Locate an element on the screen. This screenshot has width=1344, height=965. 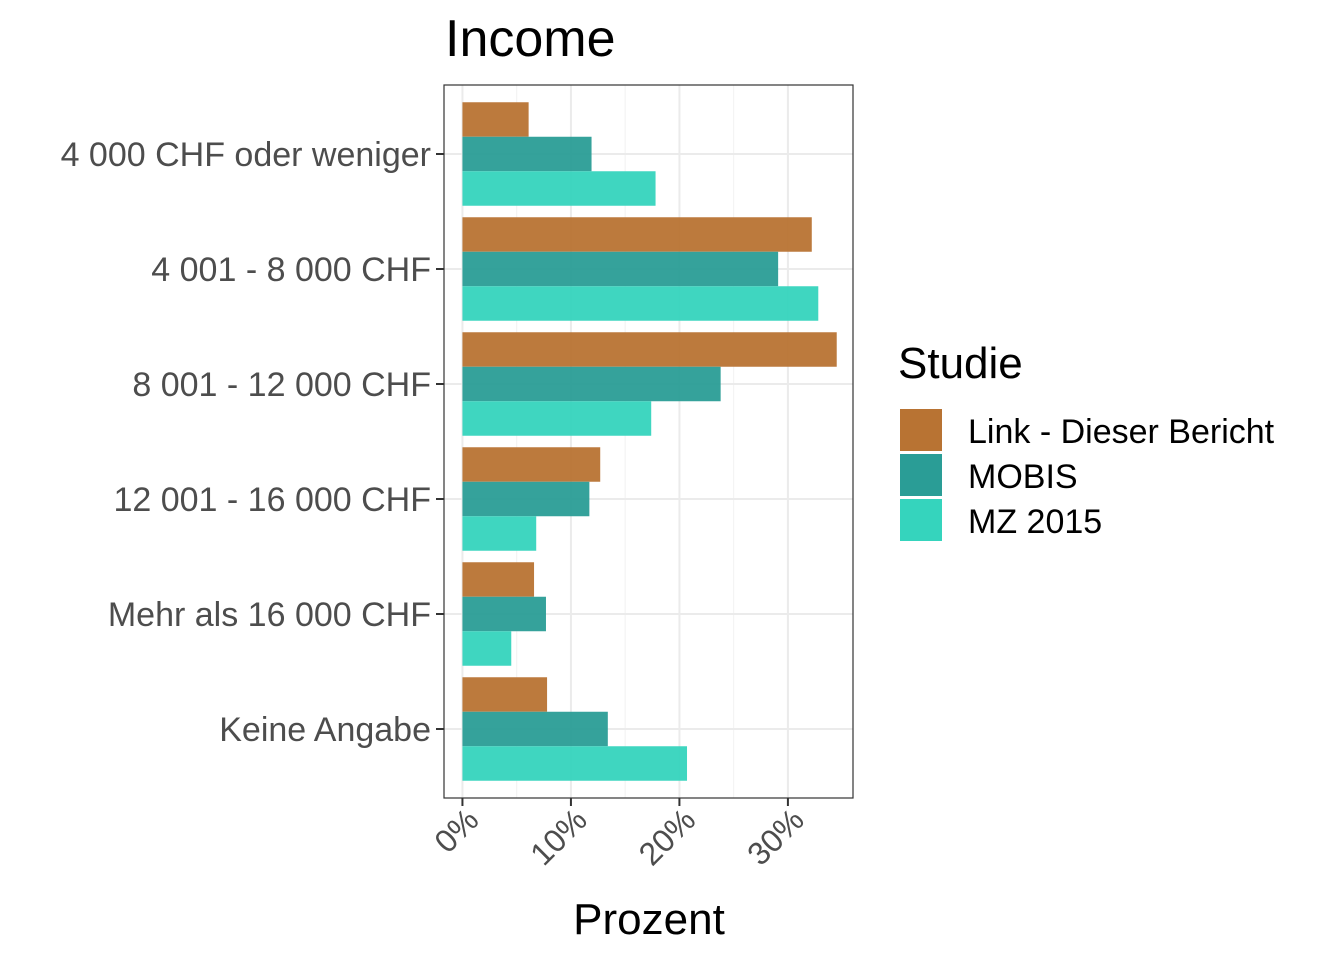
y-tick-label: Mehr als 16 000 CHF is located at coordinates (269, 615).